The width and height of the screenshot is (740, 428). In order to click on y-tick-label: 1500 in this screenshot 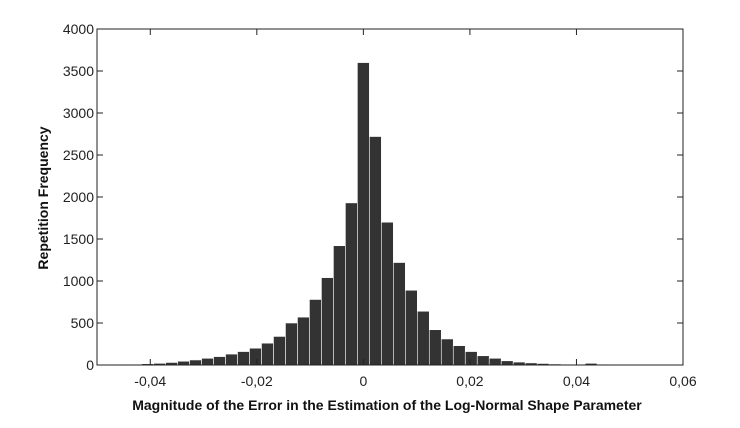, I will do `click(78, 239)`.